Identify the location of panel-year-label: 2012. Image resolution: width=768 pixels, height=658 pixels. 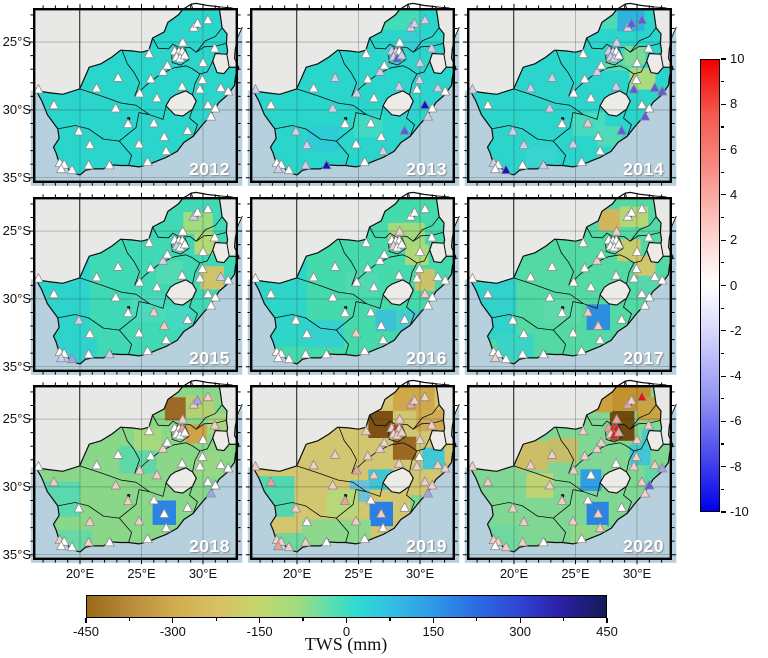
(209, 169).